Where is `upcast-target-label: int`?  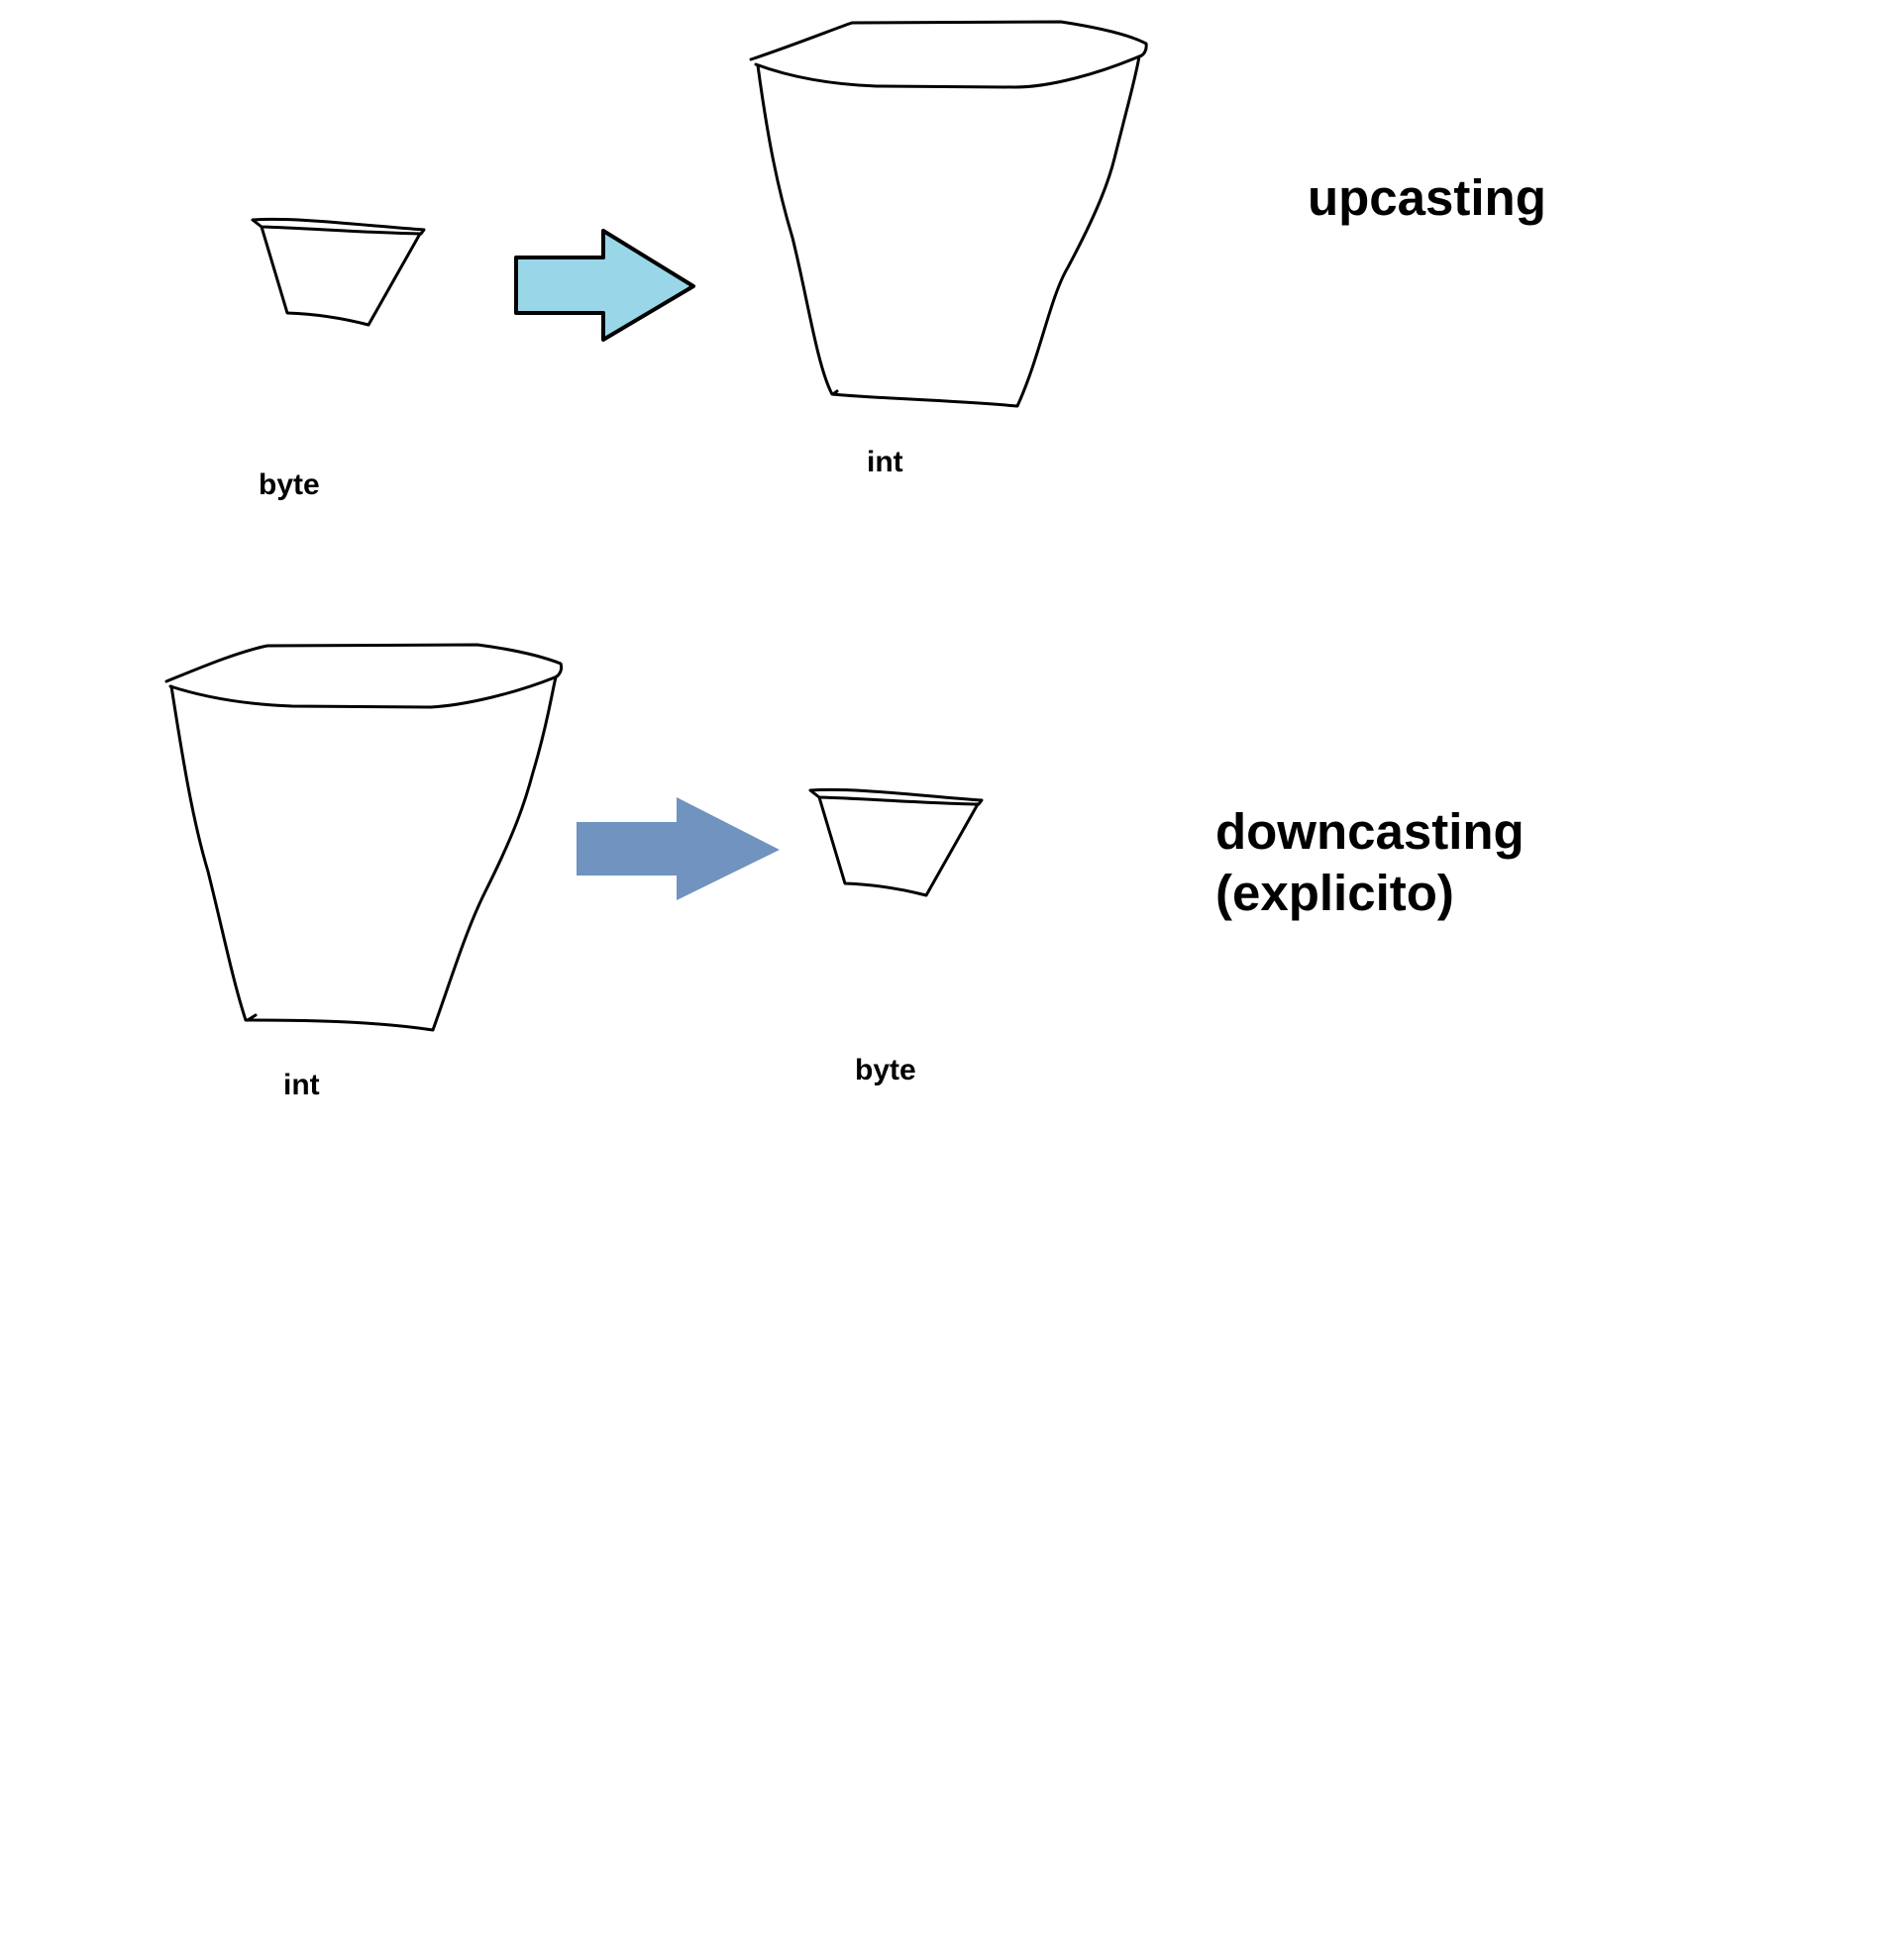 upcast-target-label: int is located at coordinates (885, 462).